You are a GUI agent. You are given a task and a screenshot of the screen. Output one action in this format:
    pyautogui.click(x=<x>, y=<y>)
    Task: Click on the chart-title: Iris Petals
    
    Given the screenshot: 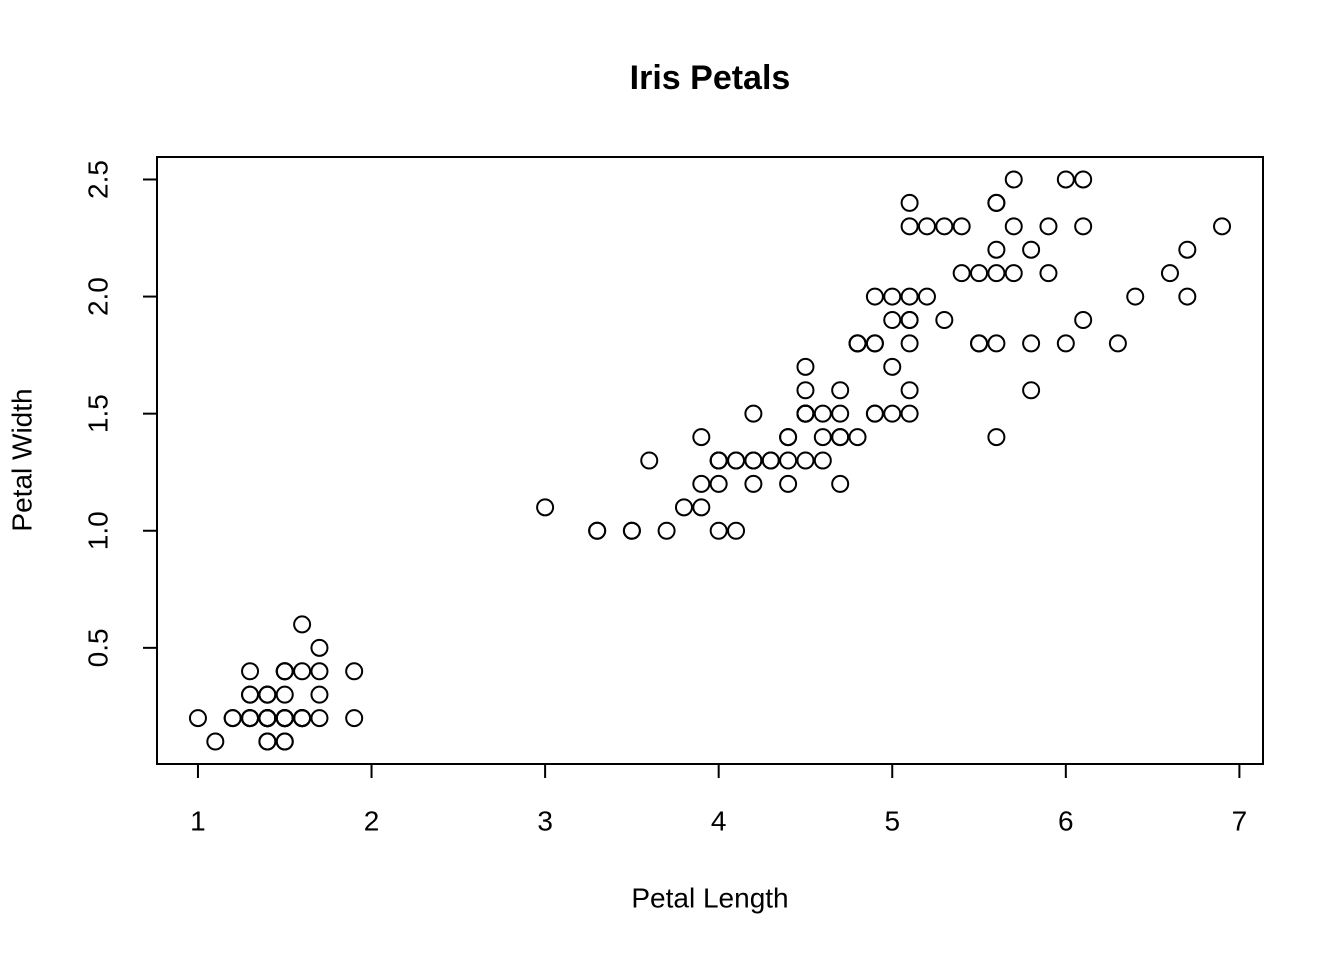 What is the action you would take?
    pyautogui.click(x=710, y=78)
    